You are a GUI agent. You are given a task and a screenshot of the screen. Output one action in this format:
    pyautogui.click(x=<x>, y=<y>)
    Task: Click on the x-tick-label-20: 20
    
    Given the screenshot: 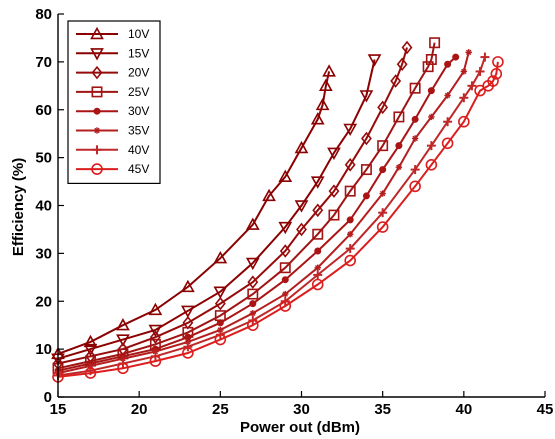 What is the action you would take?
    pyautogui.click(x=139, y=409)
    